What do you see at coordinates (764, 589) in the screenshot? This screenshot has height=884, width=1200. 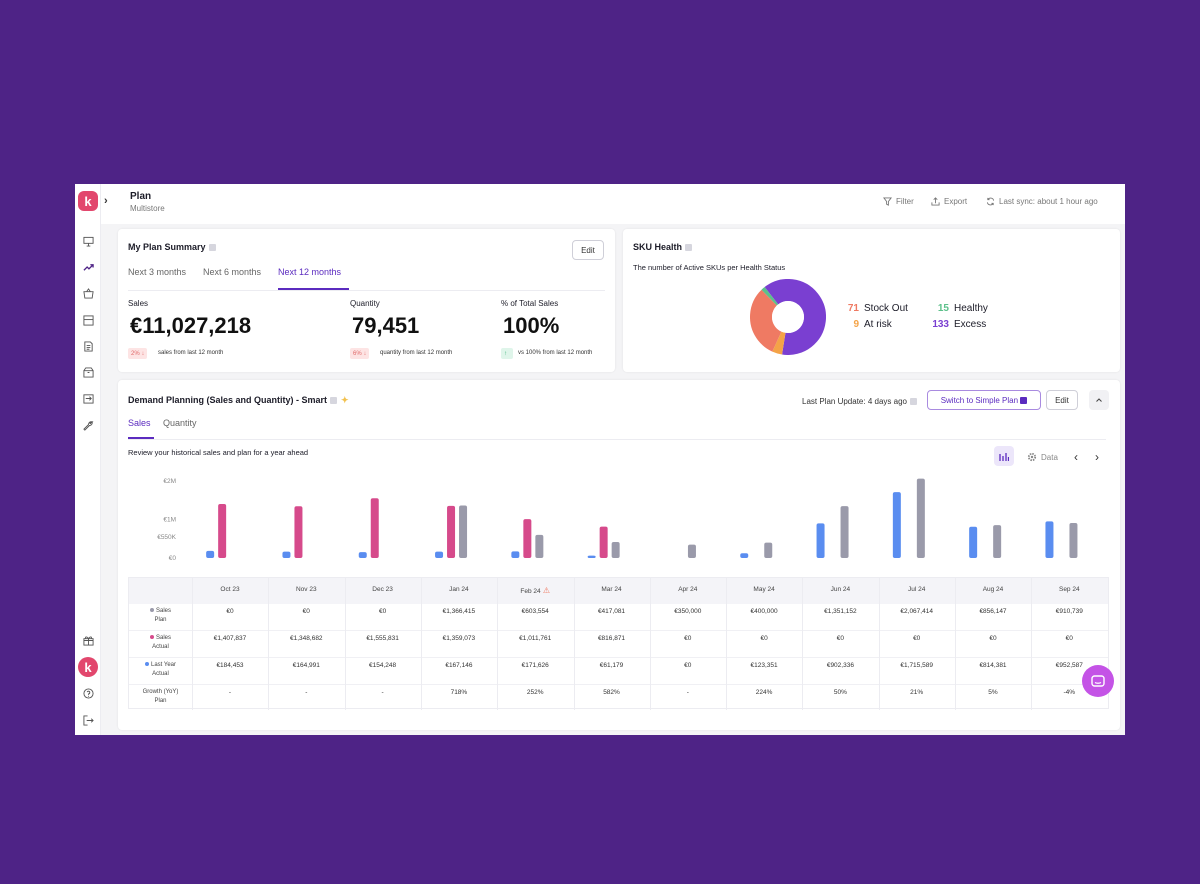 I see `month-header: May 24` at bounding box center [764, 589].